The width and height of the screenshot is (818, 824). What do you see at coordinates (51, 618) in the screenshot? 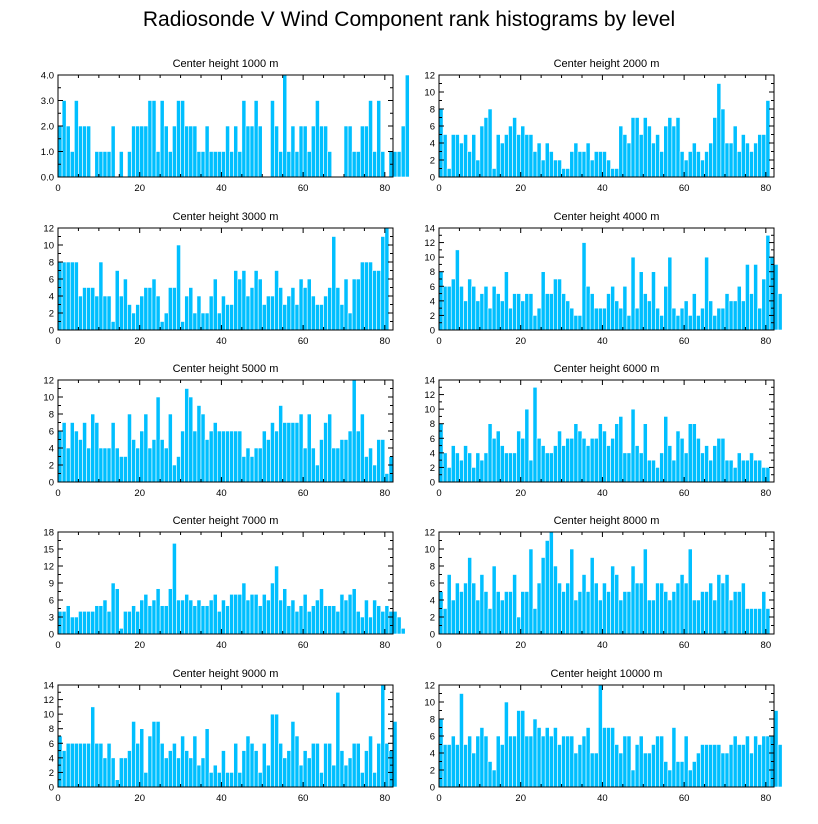
I see `y-tick-label: 3` at bounding box center [51, 618].